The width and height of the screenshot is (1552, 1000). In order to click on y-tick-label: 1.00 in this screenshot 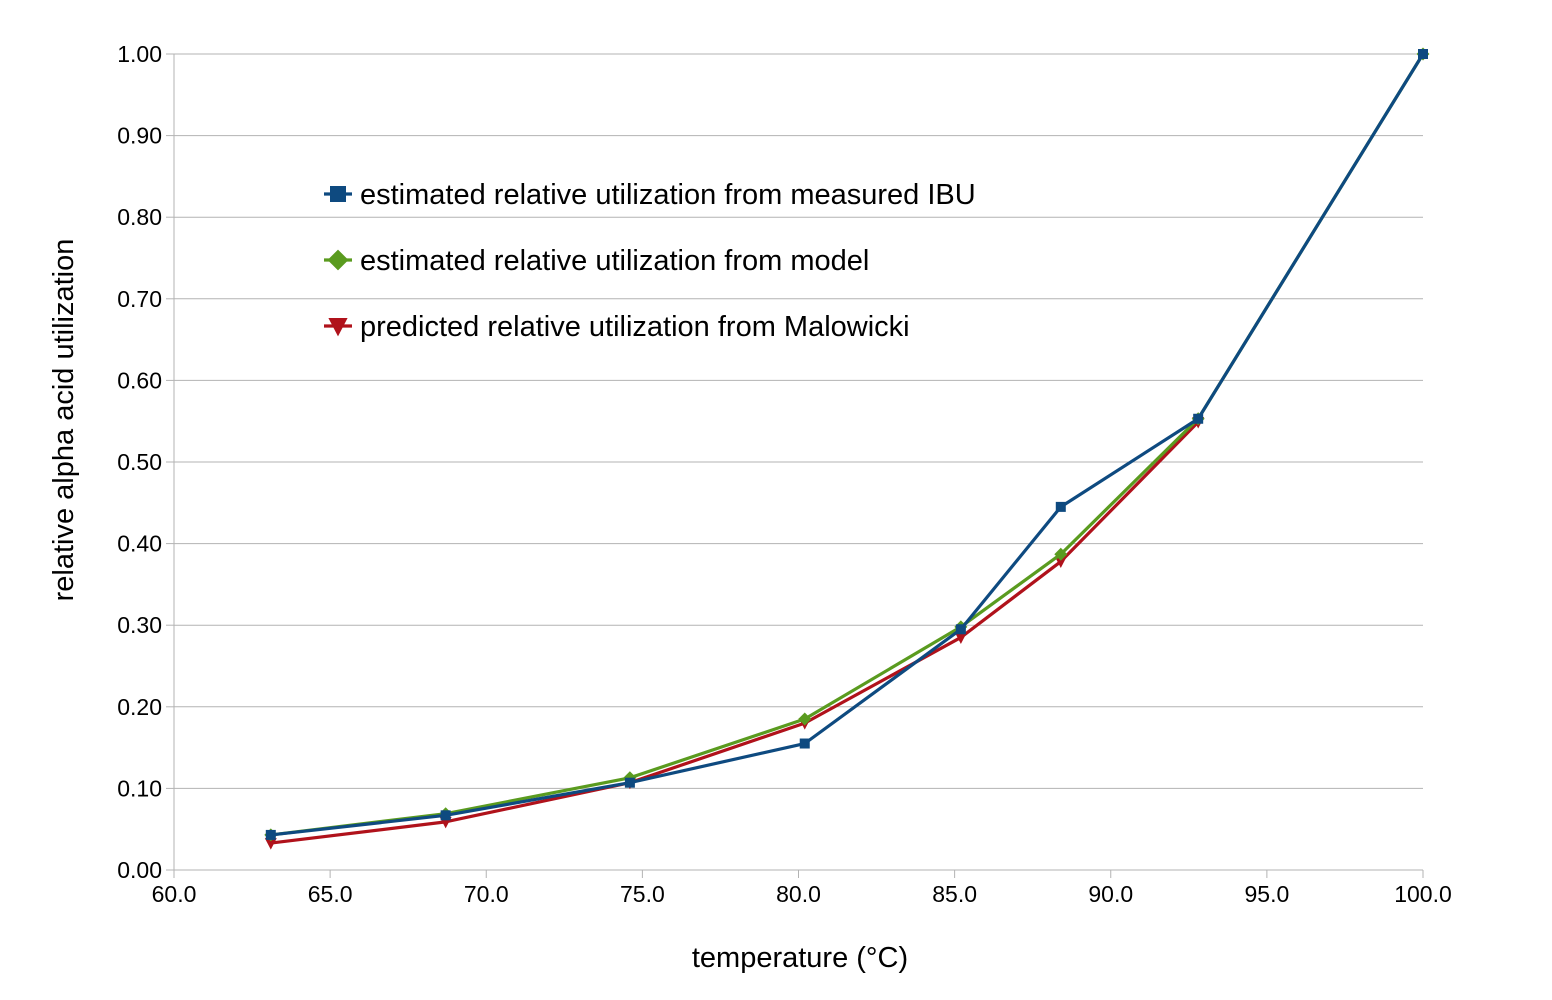, I will do `click(139, 54)`.